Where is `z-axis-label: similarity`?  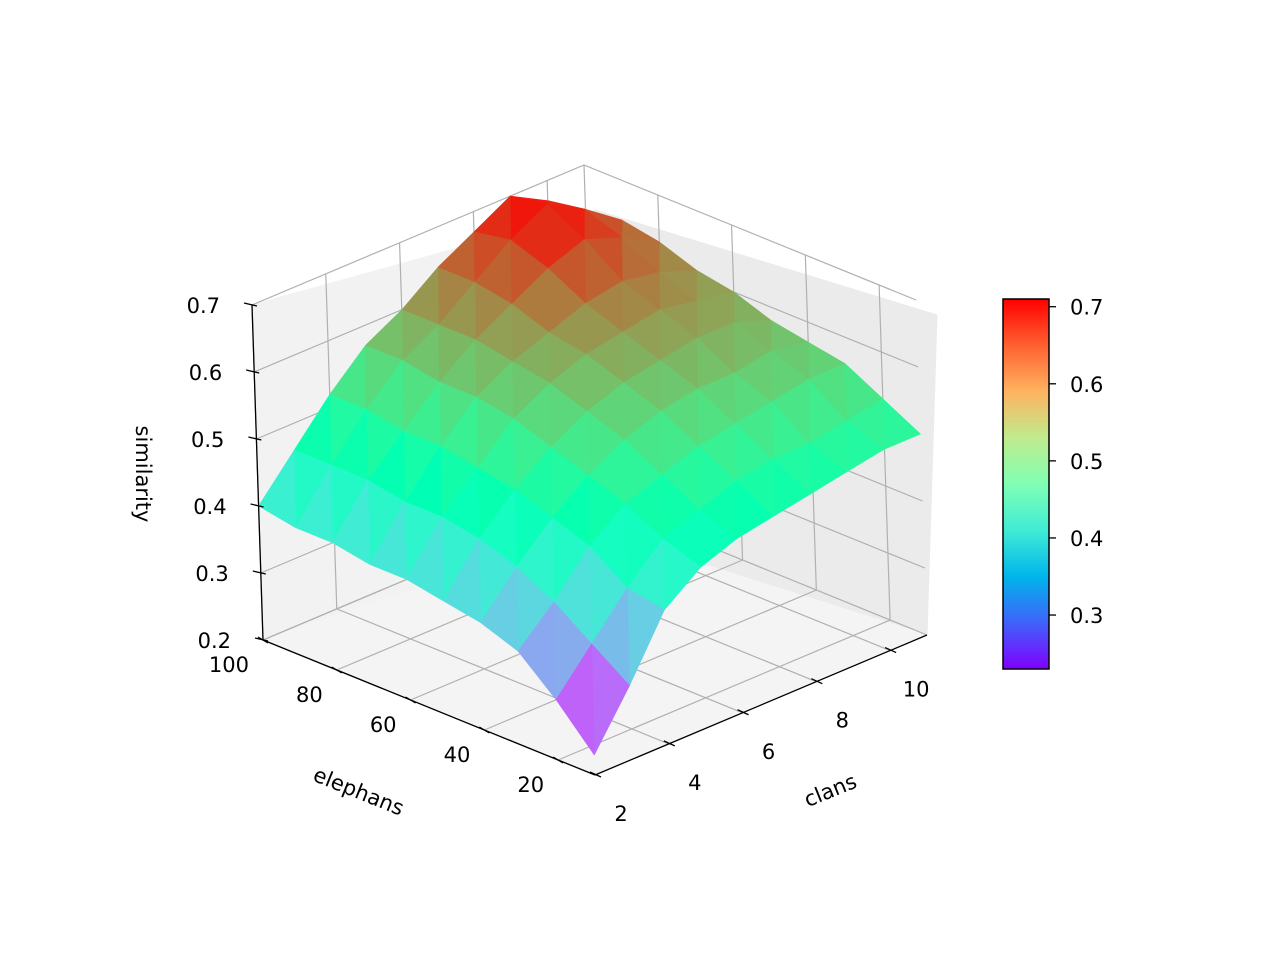
z-axis-label: similarity is located at coordinates (143, 474).